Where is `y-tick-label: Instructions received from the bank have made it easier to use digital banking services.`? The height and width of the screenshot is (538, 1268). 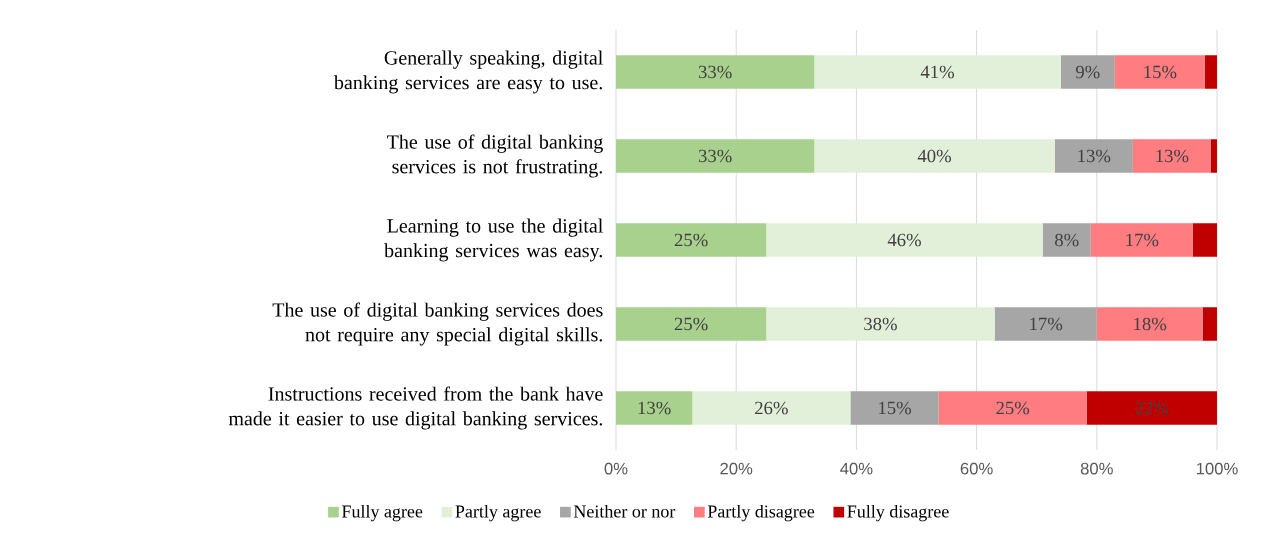
y-tick-label: Instructions received from the bank have made it easier to use digital banking services. is located at coordinates (415, 408).